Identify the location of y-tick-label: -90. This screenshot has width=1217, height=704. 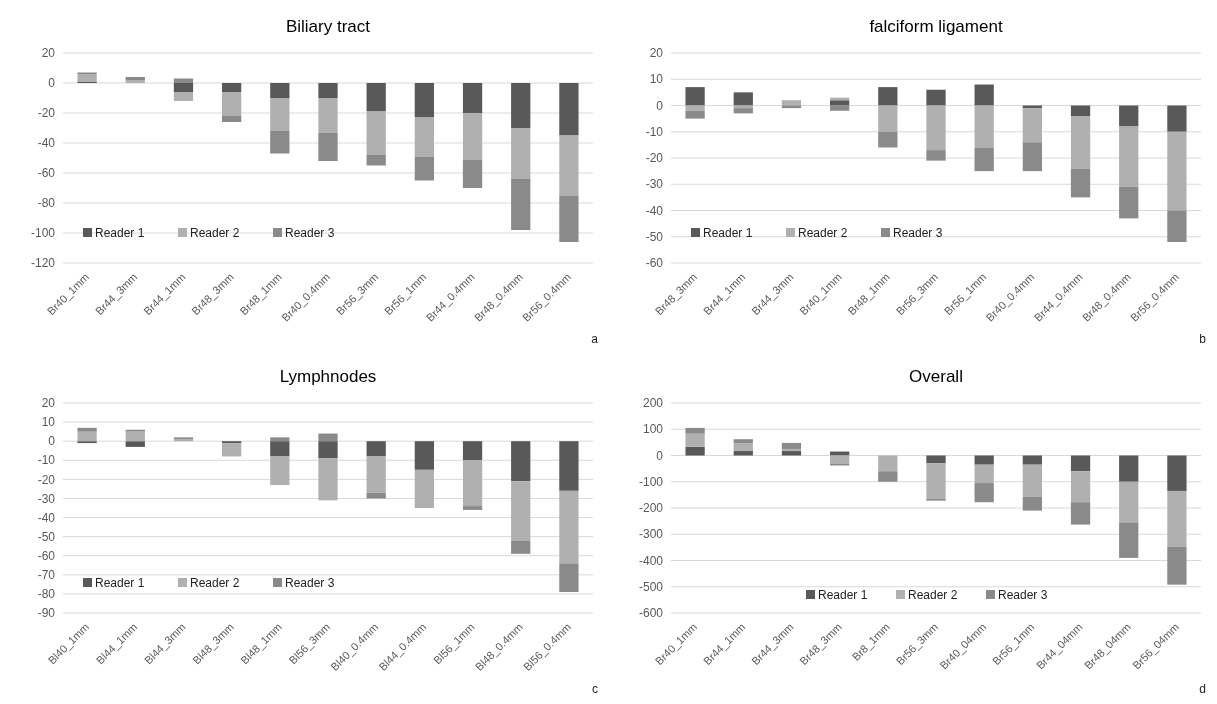
(46, 613).